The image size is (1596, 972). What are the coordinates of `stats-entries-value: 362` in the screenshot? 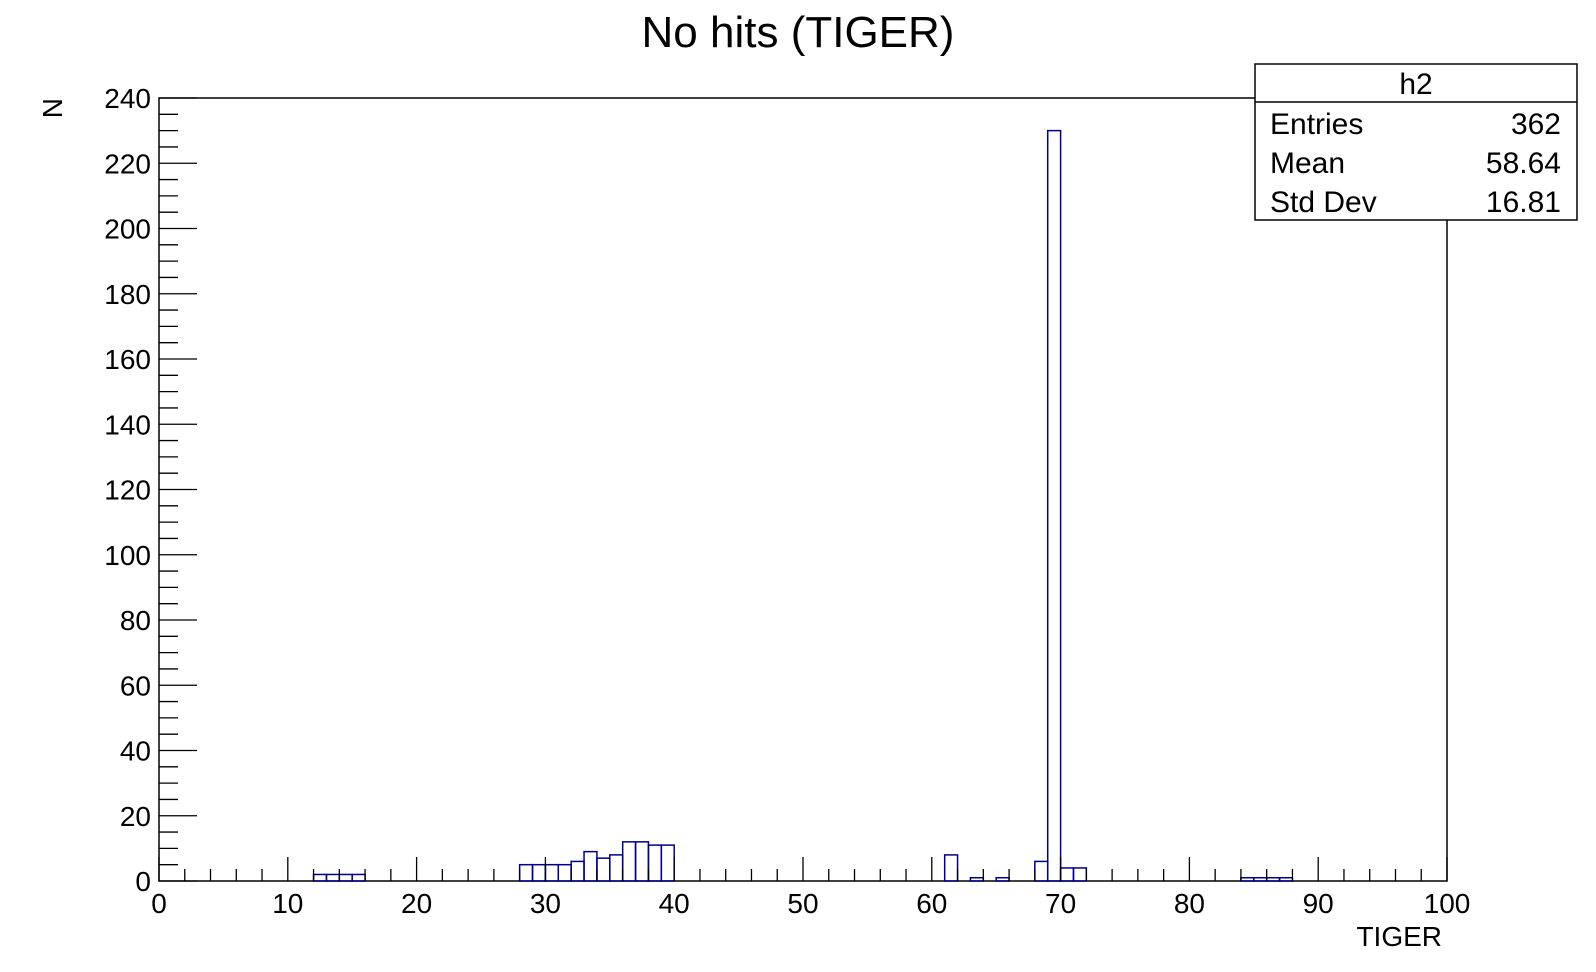 It's located at (1536, 124).